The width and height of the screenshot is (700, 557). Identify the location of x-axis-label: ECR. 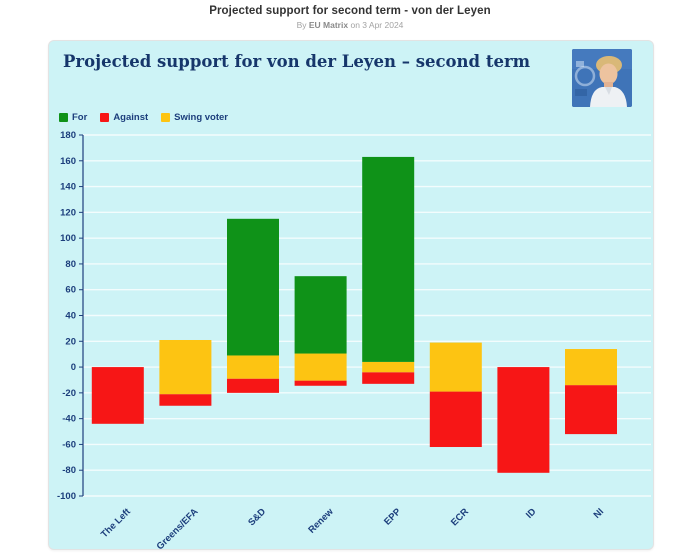
(460, 517).